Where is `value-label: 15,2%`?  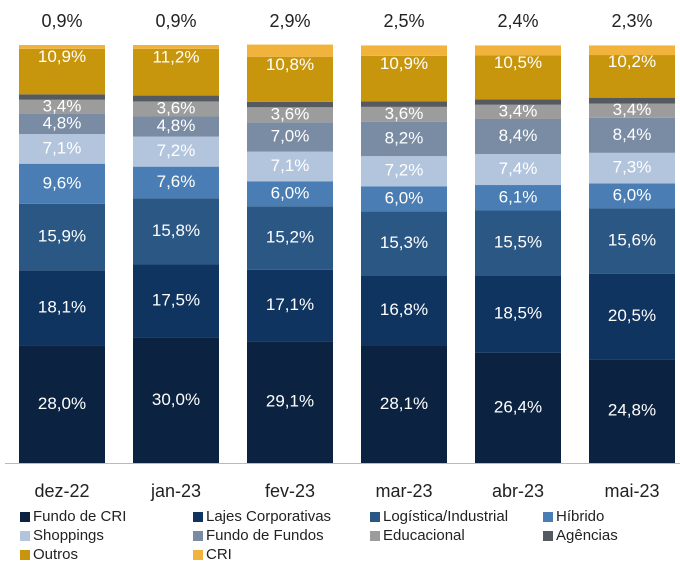 value-label: 15,2% is located at coordinates (290, 237).